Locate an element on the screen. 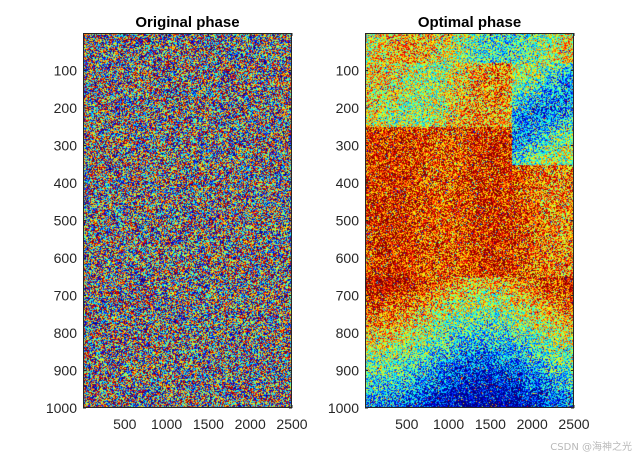 This screenshot has width=640, height=459. subplot-title: Optimal phase is located at coordinates (469, 22).